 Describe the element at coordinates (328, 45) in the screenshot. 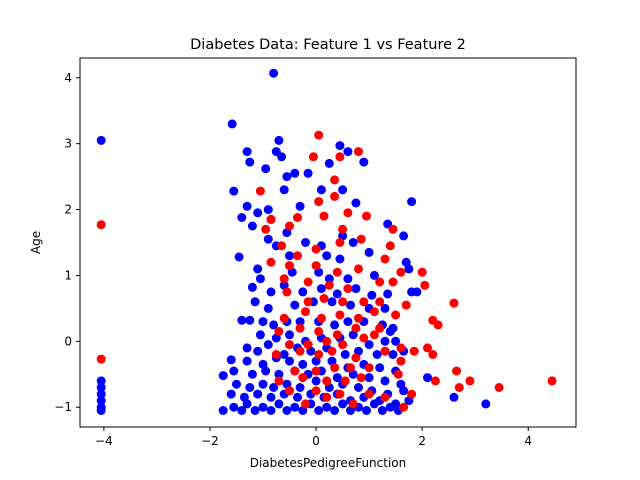

I see `chart-title: Diabetes Data: Feature 1 vs Feature 2` at that location.